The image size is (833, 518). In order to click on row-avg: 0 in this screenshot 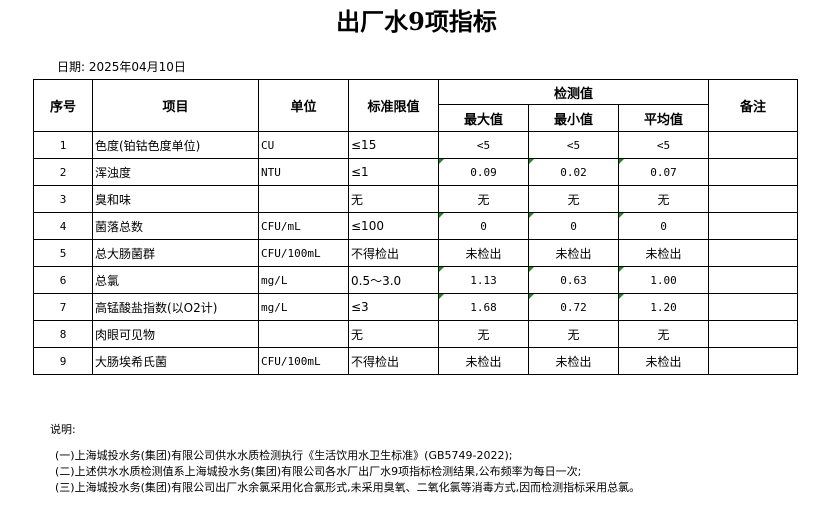, I will do `click(663, 226)`.